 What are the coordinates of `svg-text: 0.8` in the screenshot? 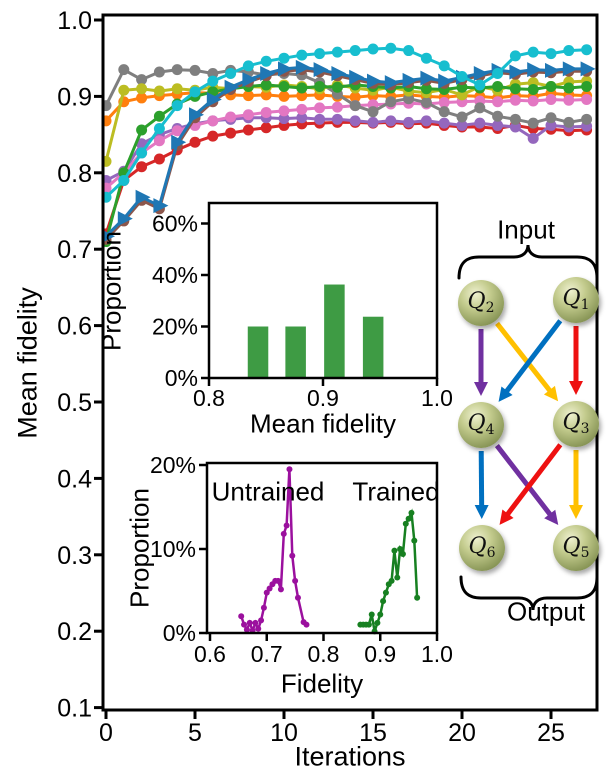 It's located at (324, 654).